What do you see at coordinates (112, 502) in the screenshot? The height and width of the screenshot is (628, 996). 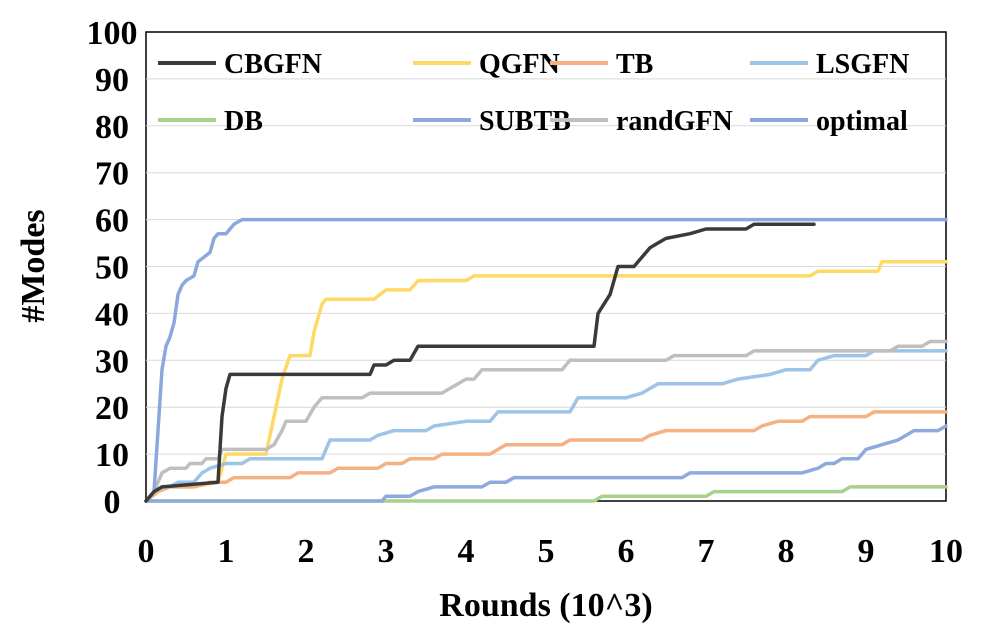 I see `y-tick-label: 0` at bounding box center [112, 502].